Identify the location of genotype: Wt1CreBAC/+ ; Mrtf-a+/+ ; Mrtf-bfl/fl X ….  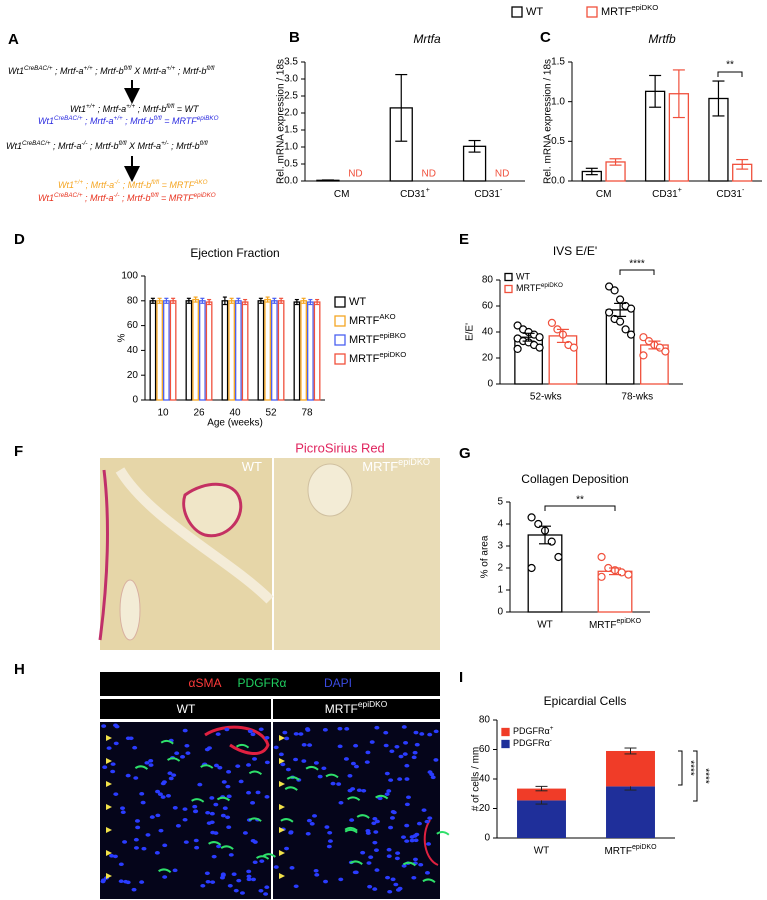
(111, 70).